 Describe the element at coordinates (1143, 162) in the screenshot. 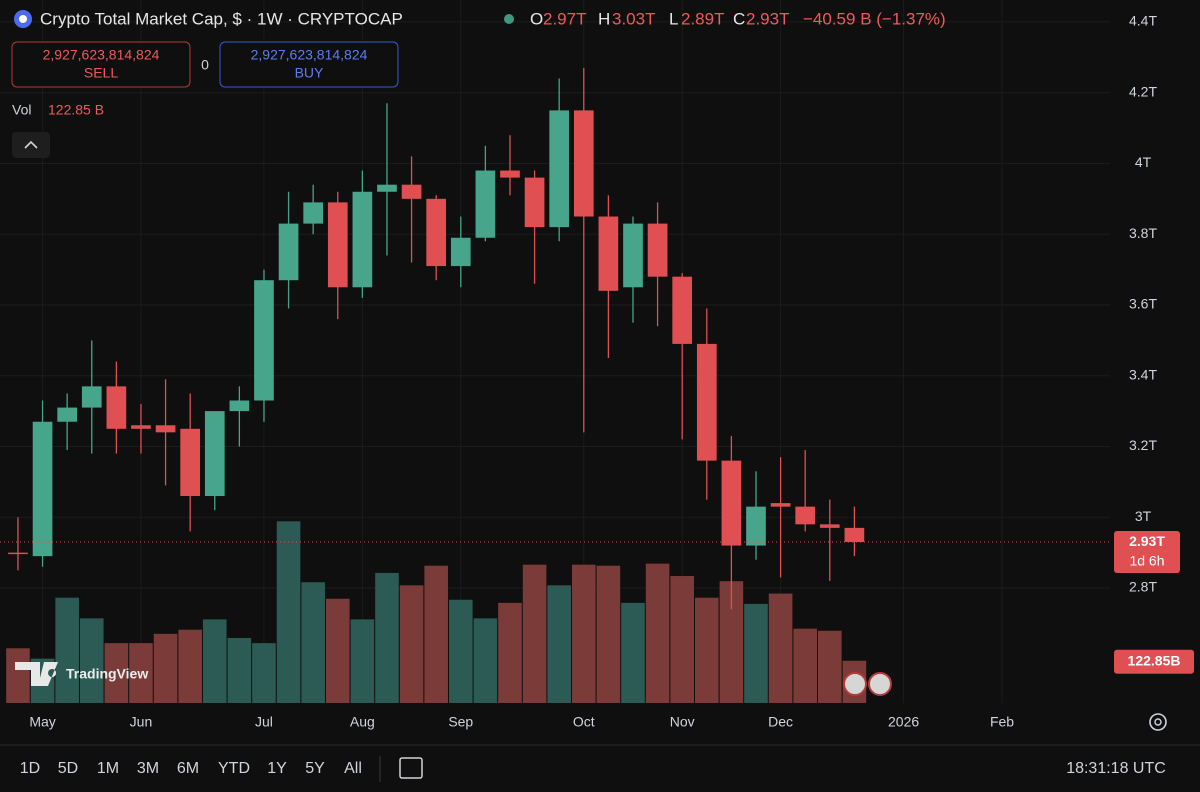

I see `y-tick-label: 4T` at that location.